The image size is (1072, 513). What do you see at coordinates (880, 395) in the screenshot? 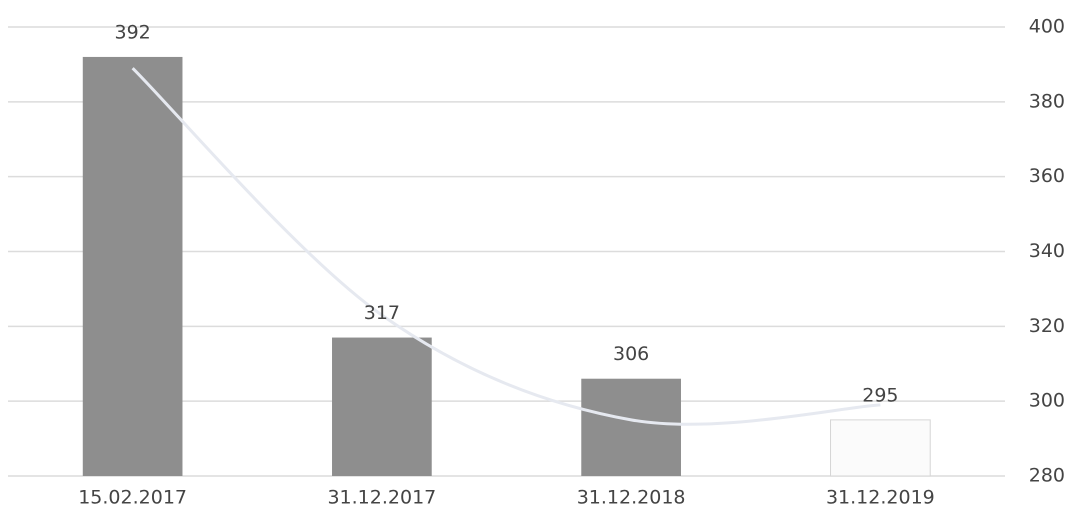
I see `data-label: 295` at bounding box center [880, 395].